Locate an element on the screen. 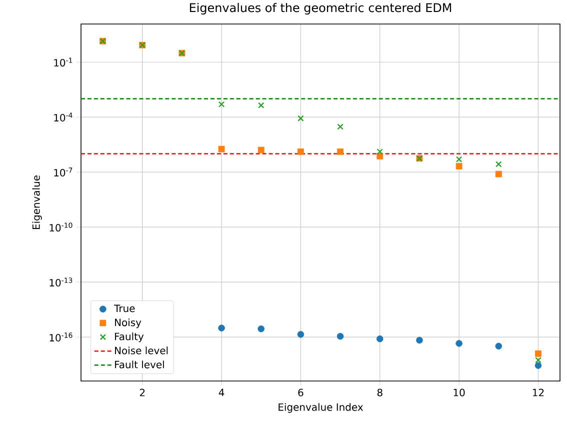 Image resolution: width=567 pixels, height=427 pixels. x-axis-title: Eigenvalue Index is located at coordinates (321, 408).